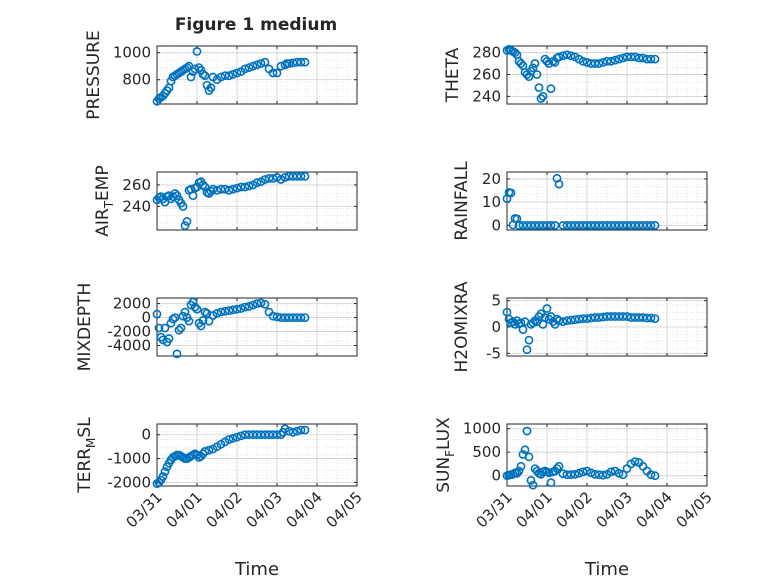 The height and width of the screenshot is (583, 778). I want to click on y-tick-label: 260, so click(486, 74).